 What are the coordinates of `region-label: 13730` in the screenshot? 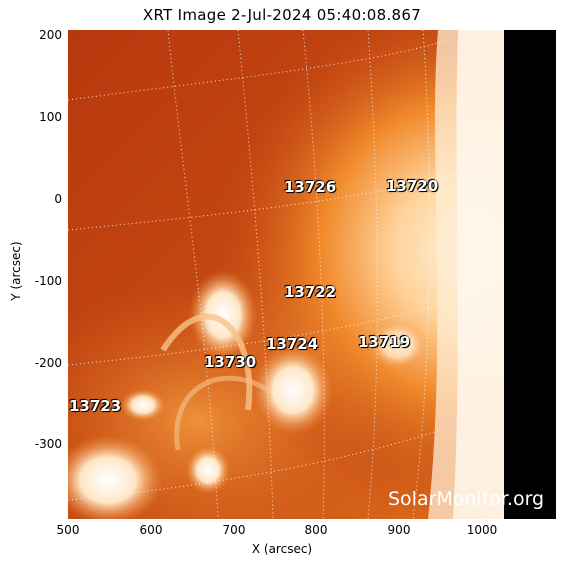 It's located at (230, 362).